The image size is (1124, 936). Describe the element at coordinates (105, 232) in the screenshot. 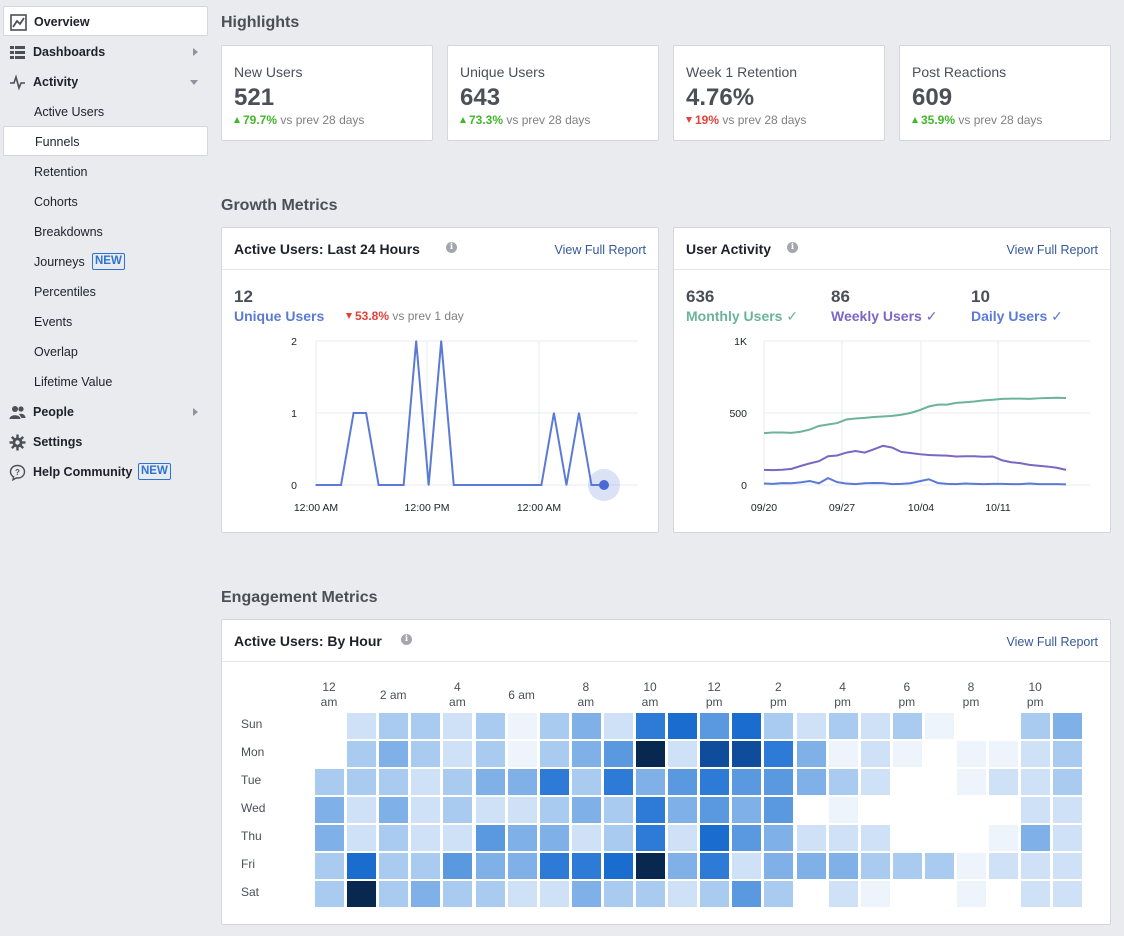

I see `sidebar-item-breakdowns: Breakdowns` at that location.